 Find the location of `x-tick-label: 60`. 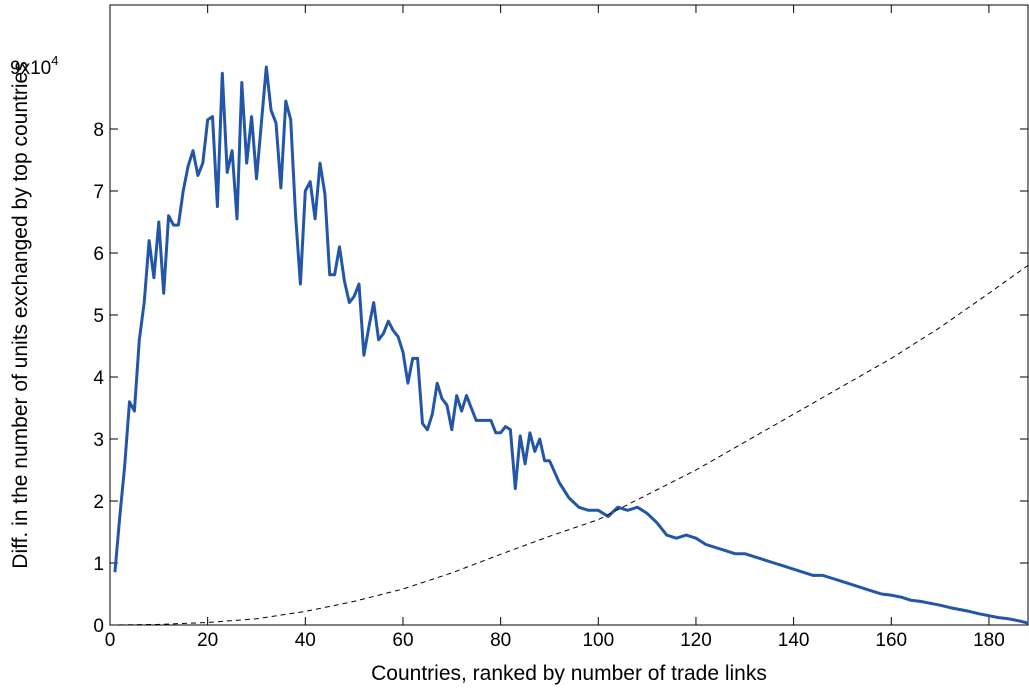

x-tick-label: 60 is located at coordinates (402, 640).